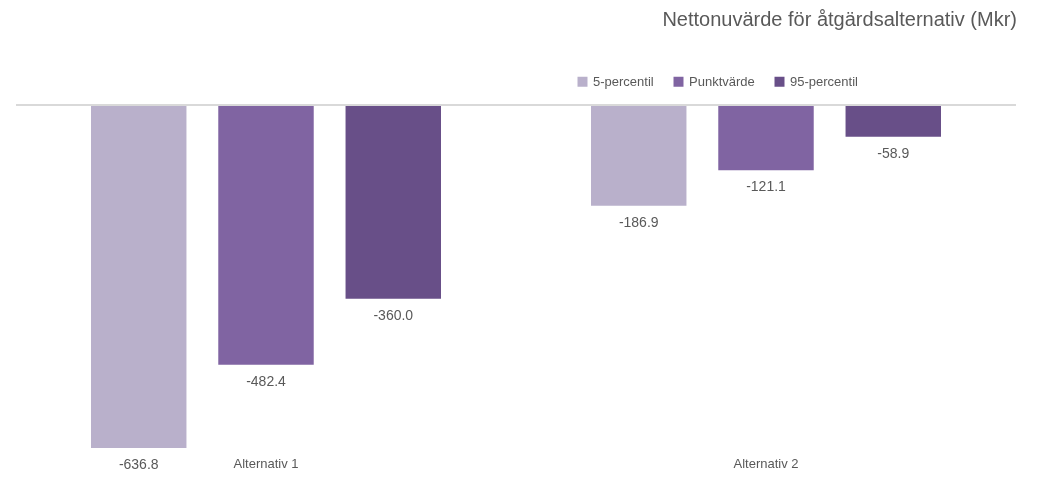 The width and height of the screenshot is (1040, 490). What do you see at coordinates (766, 186) in the screenshot?
I see `data-label: -121.1` at bounding box center [766, 186].